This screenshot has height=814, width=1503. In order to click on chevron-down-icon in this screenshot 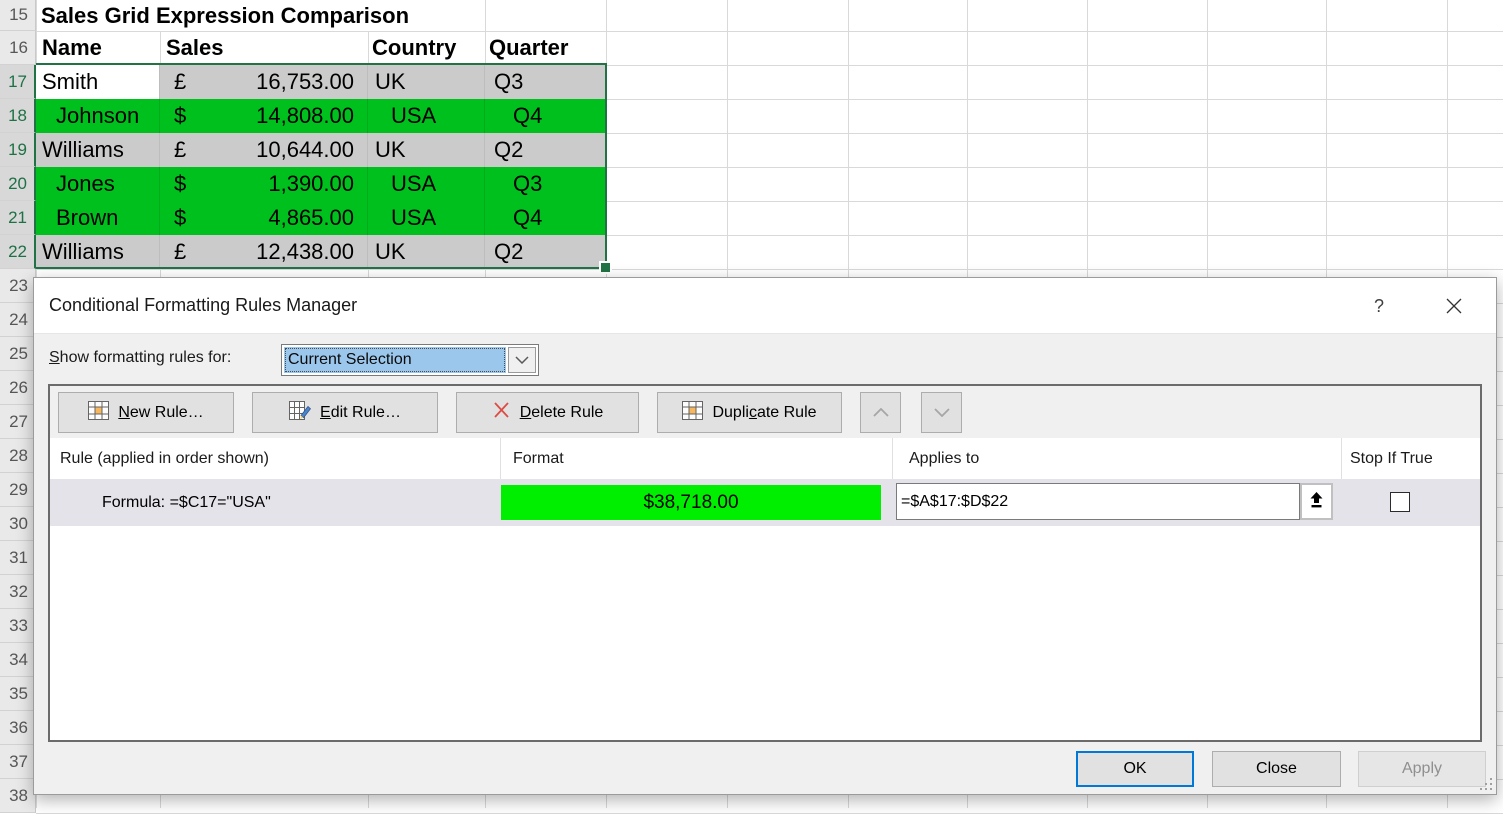, I will do `click(522, 360)`.